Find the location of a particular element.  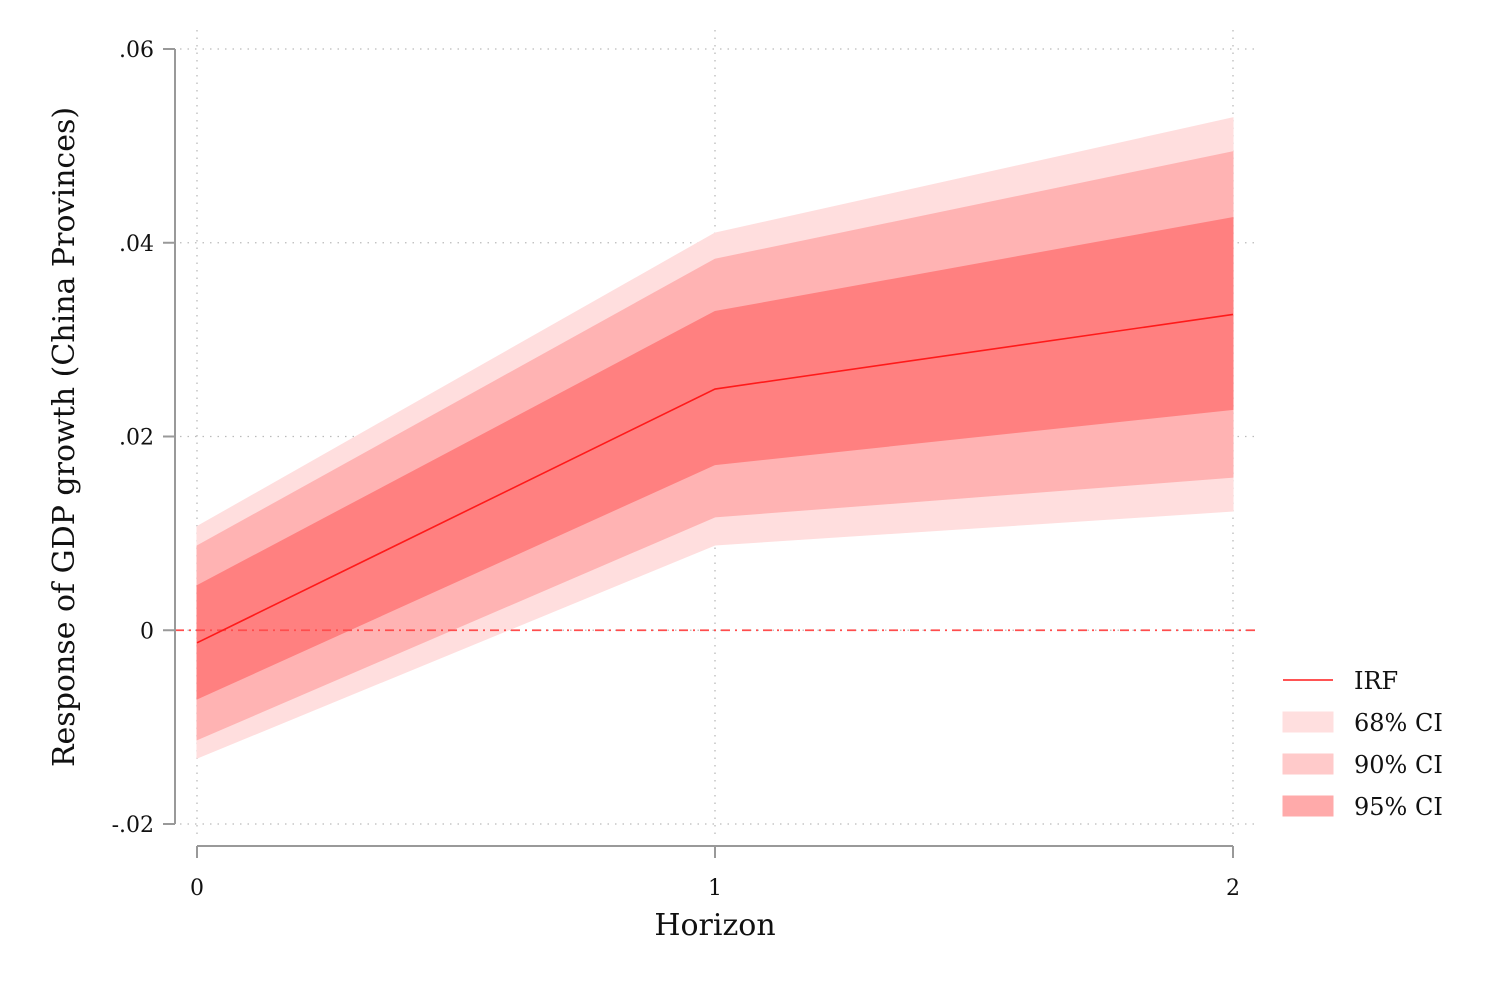

legend-label: 90% CI is located at coordinates (1398, 765).